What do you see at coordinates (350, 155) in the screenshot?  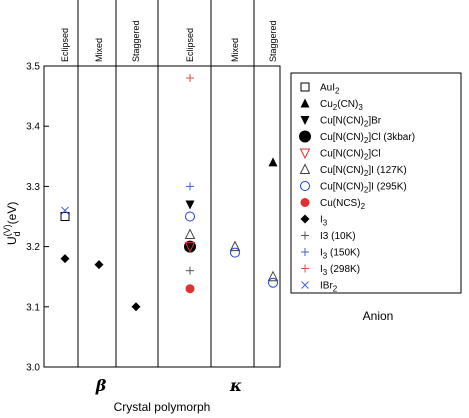 I see `legend-entry-label: Cu[N(CN)2]Cl` at bounding box center [350, 155].